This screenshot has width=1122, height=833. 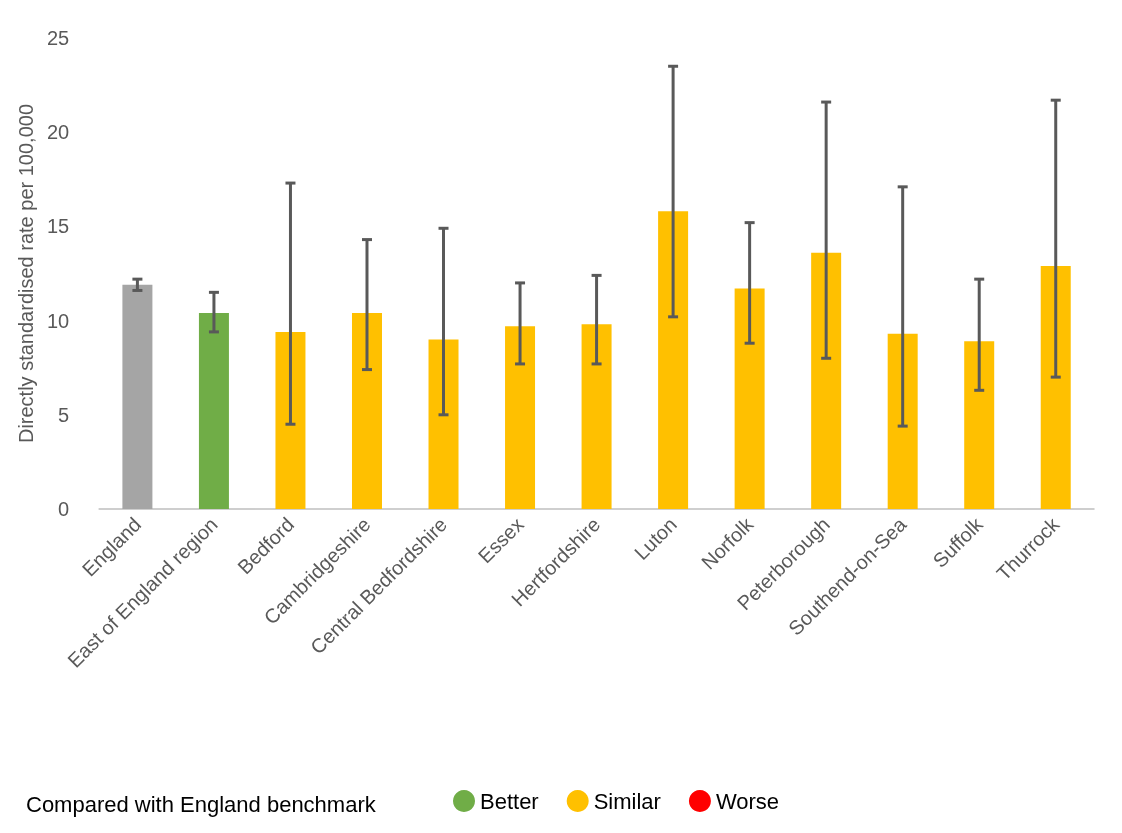 What do you see at coordinates (201, 804) in the screenshot?
I see `legend-title: Compared with England benchmark` at bounding box center [201, 804].